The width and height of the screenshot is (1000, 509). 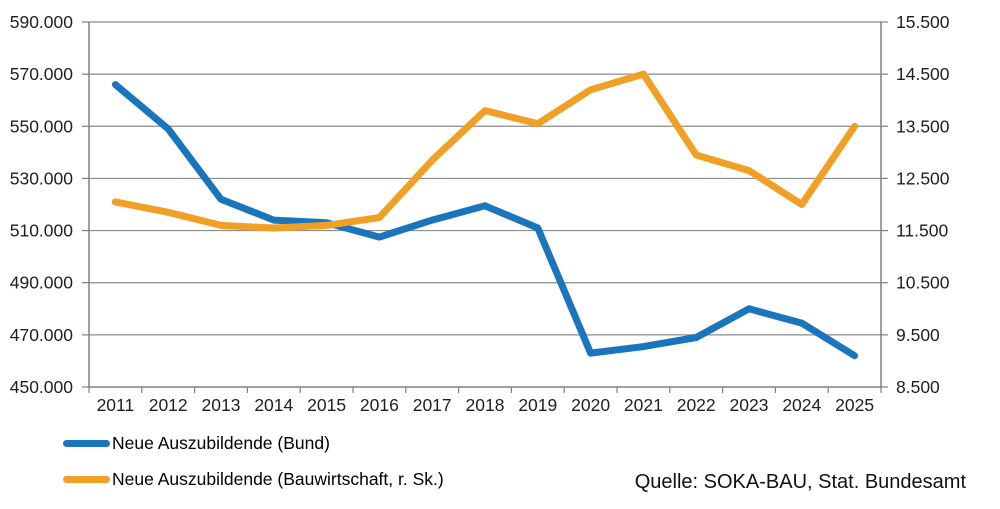 I want to click on x-axis-tick-label: 2020, so click(x=590, y=405).